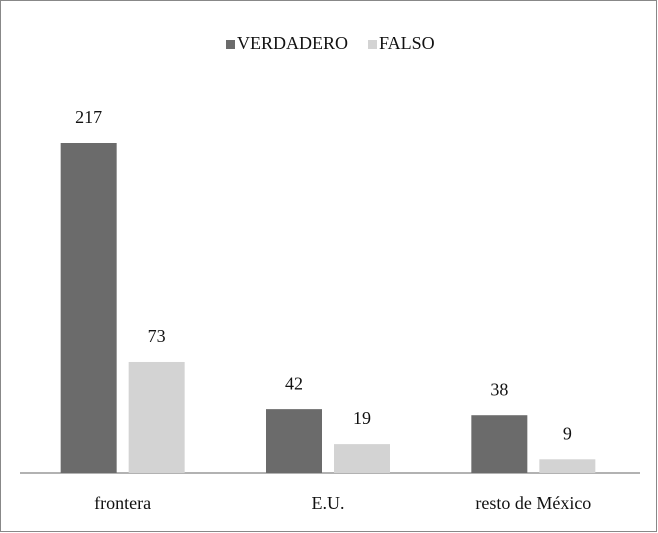 The image size is (658, 533). Describe the element at coordinates (567, 433) in the screenshot. I see `data-label: 9` at that location.